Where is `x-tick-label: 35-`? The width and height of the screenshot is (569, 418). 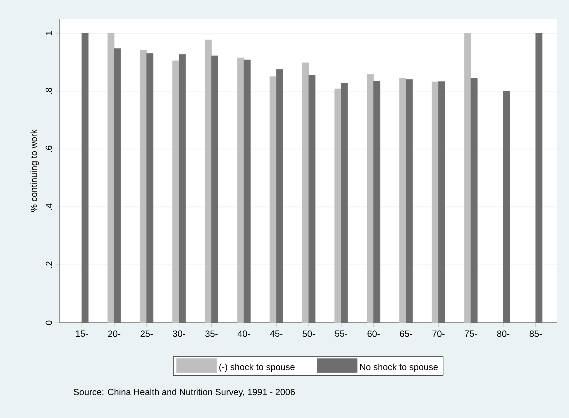 x-tick-label: 35- is located at coordinates (212, 334).